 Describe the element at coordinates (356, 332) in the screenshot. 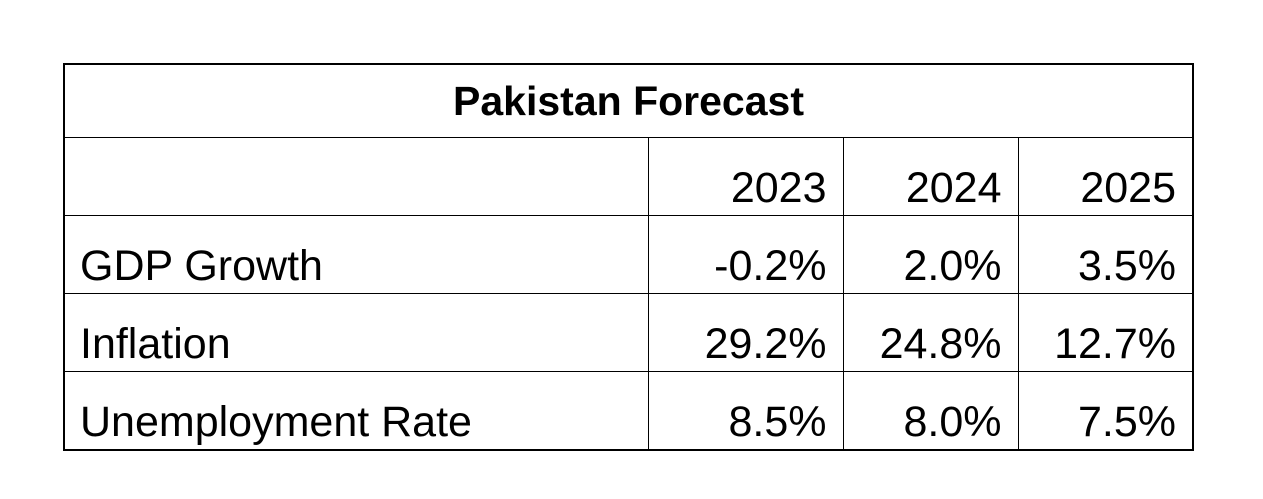

I see `row-label-inflation: Inflation` at that location.